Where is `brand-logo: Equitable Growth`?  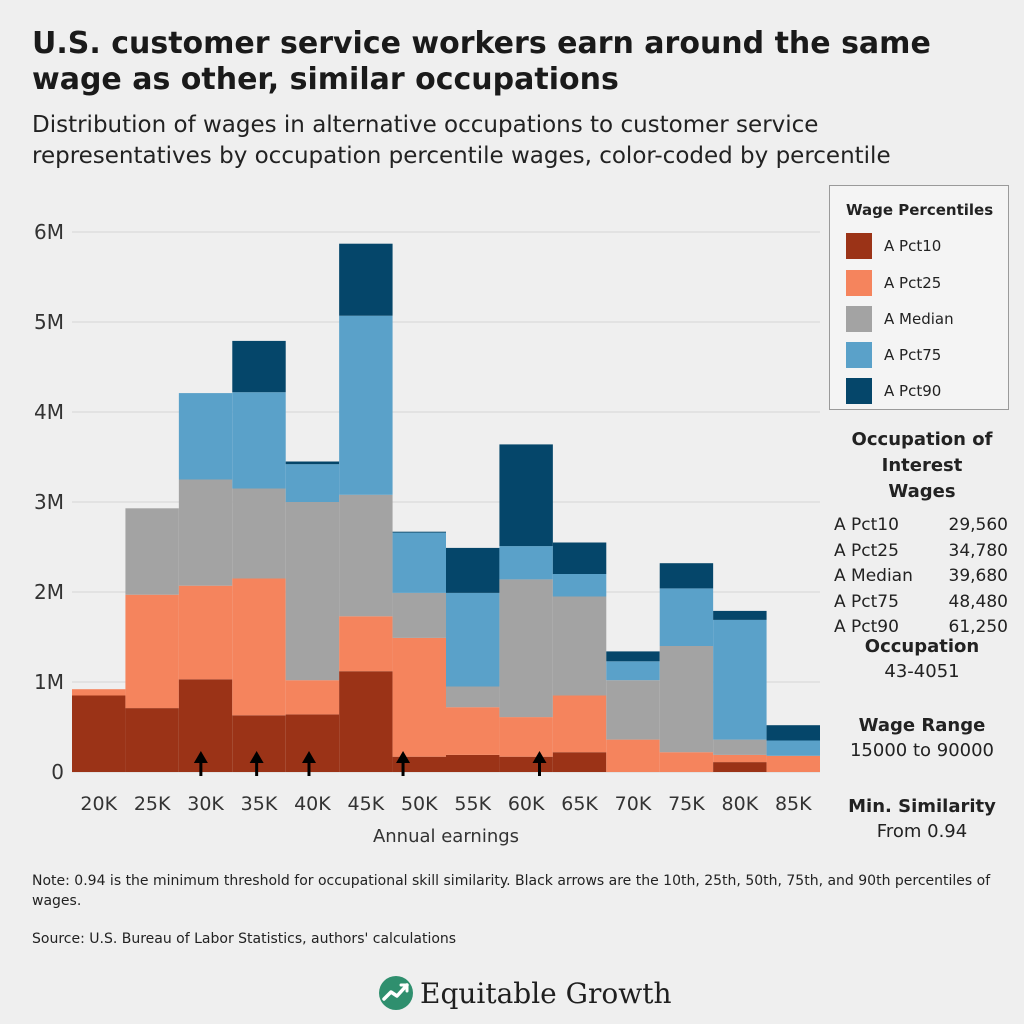 brand-logo: Equitable Growth is located at coordinates (525, 993).